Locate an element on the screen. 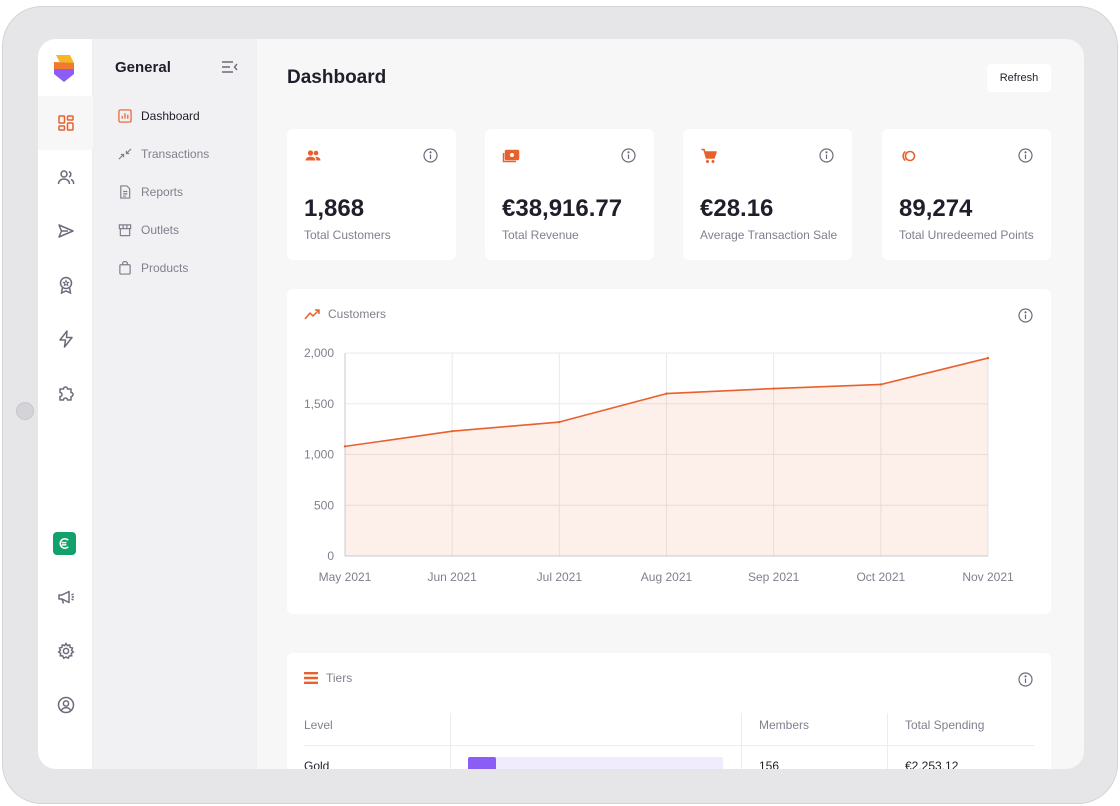 The height and width of the screenshot is (806, 1120). panel-title: Tiers is located at coordinates (339, 678).